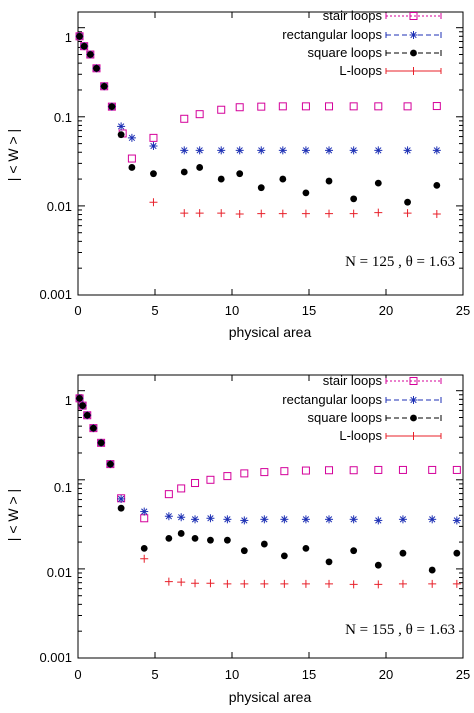 Image resolution: width=474 pixels, height=713 pixels. Describe the element at coordinates (63, 487) in the screenshot. I see `ytick-label: 0.1` at that location.